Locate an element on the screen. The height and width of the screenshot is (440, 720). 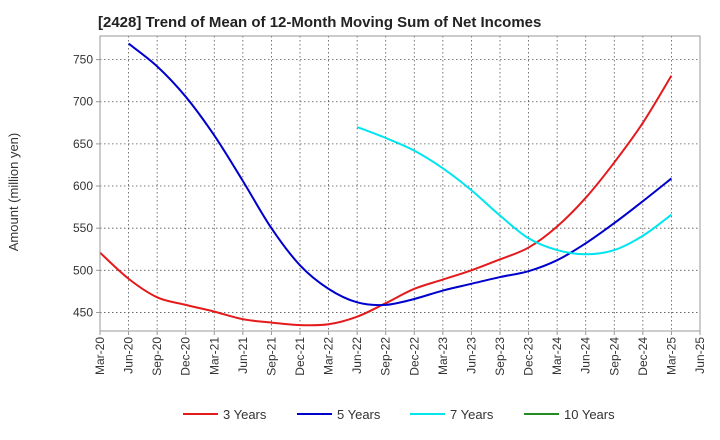
legend-label-5-years: 5 Years is located at coordinates (359, 414).